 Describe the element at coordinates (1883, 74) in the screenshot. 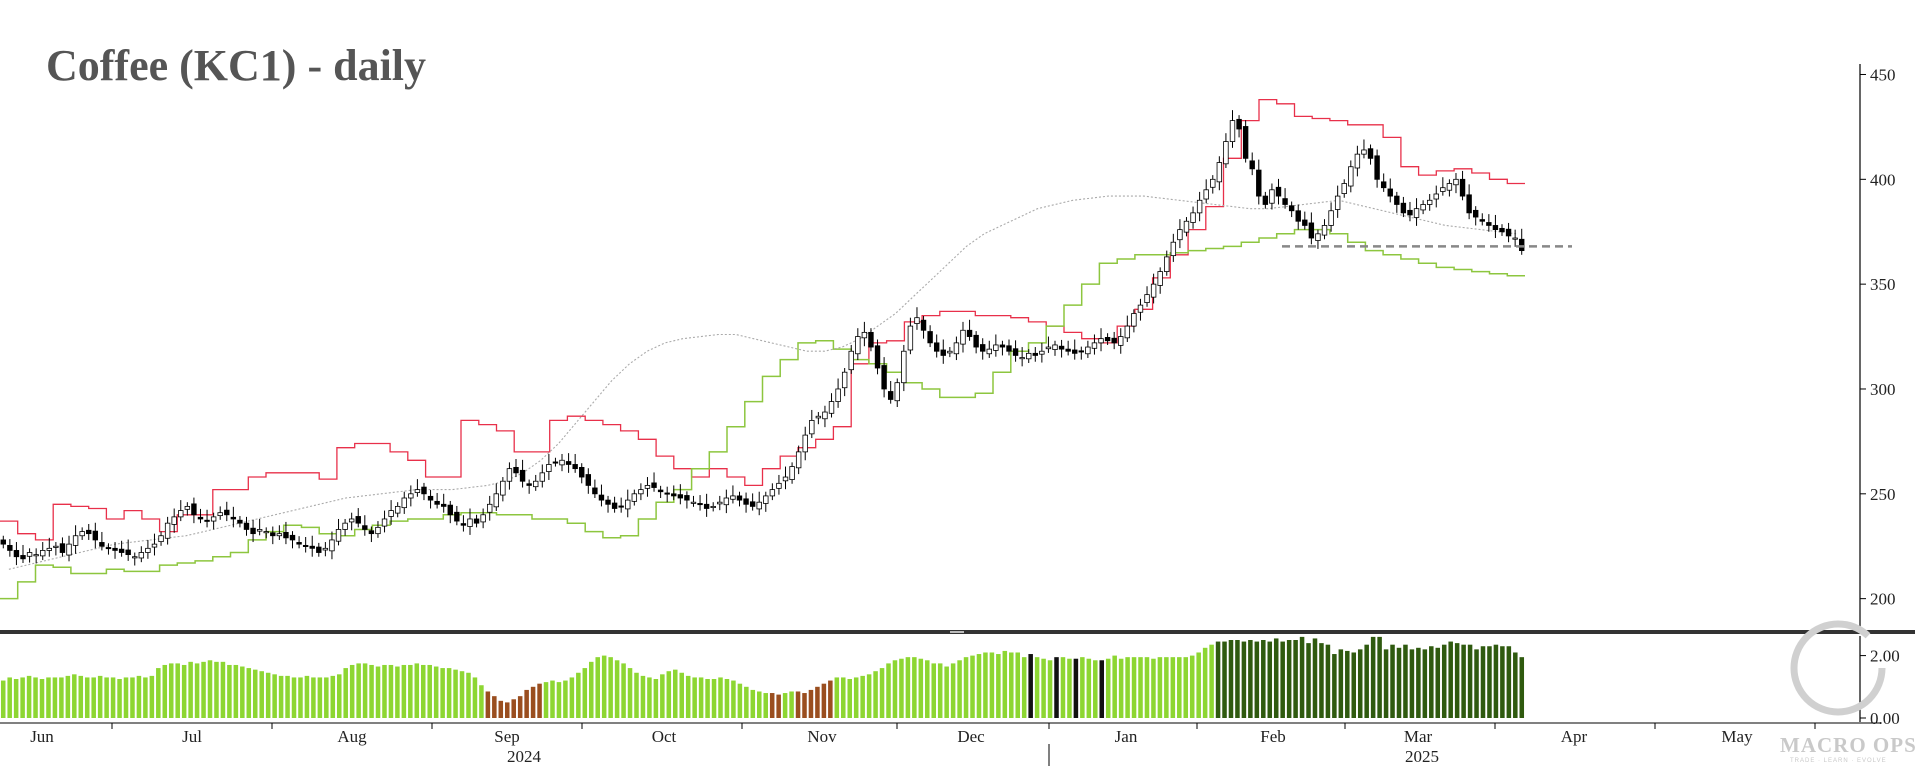

I see `price-tick-label: 450` at that location.